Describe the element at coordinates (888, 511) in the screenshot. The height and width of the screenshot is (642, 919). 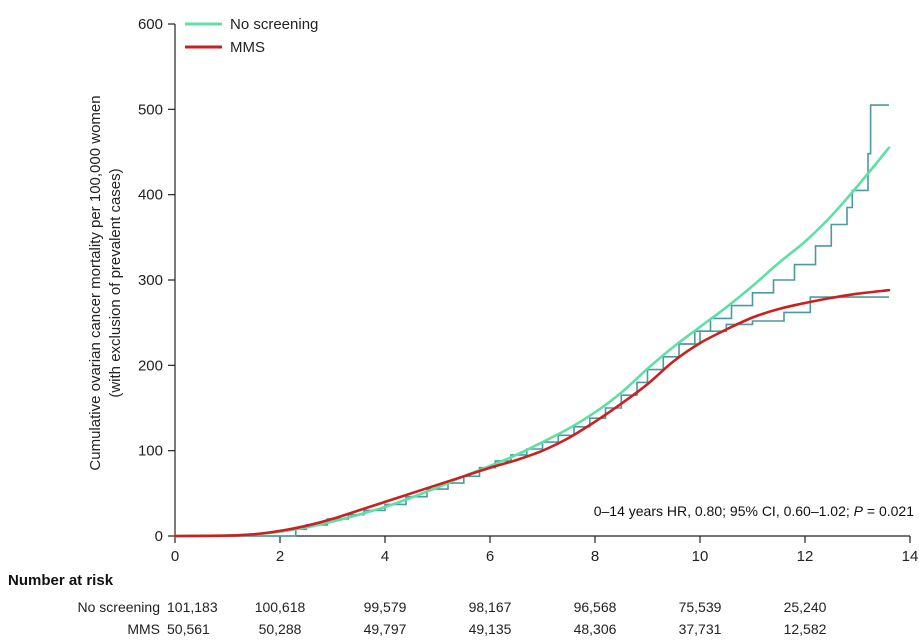
I see `hr-annotation-suffix: = 0.021` at that location.